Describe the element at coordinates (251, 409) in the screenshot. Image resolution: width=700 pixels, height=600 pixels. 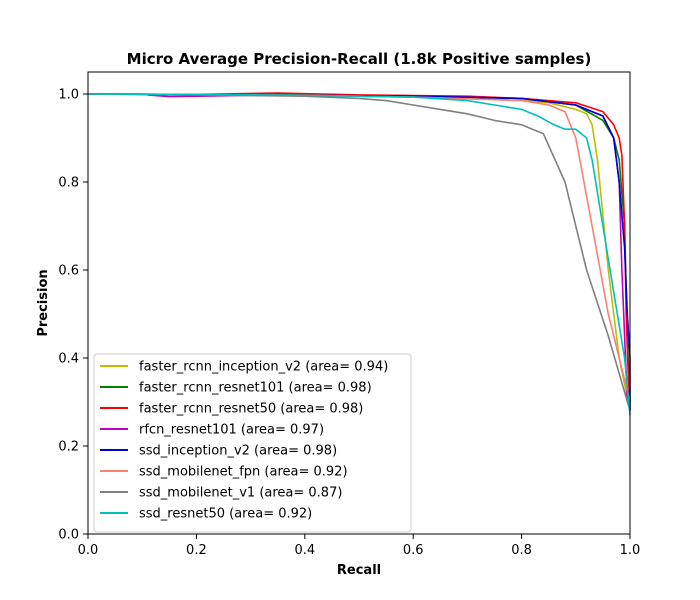
I see `legend-label: faster_rcnn_resnet50 (area= 0.98)` at that location.